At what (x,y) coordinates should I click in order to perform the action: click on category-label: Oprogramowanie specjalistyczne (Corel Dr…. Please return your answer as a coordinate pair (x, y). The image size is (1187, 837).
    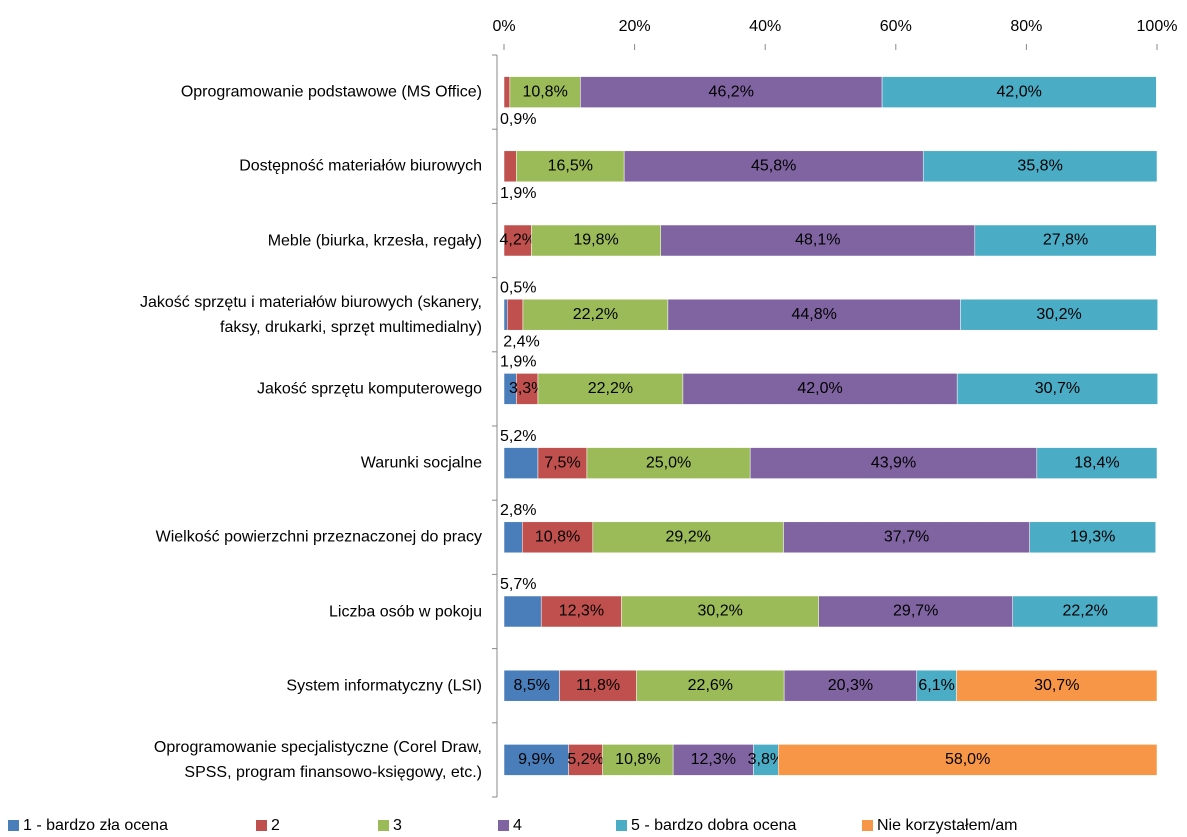
    Looking at the image, I should click on (317, 759).